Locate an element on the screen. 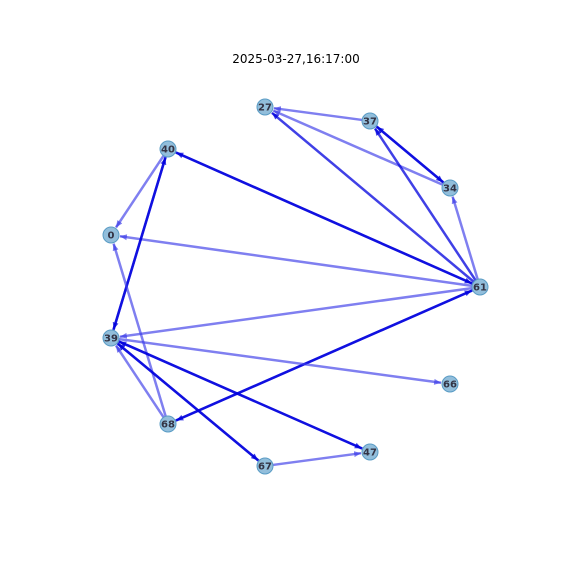 This screenshot has width=576, height=576. node-label: 61 is located at coordinates (480, 288).